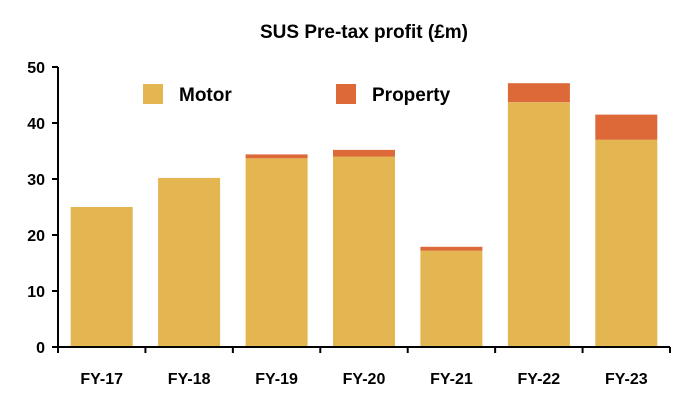  What do you see at coordinates (364, 379) in the screenshot?
I see `x-tick-label: FY-20` at bounding box center [364, 379].